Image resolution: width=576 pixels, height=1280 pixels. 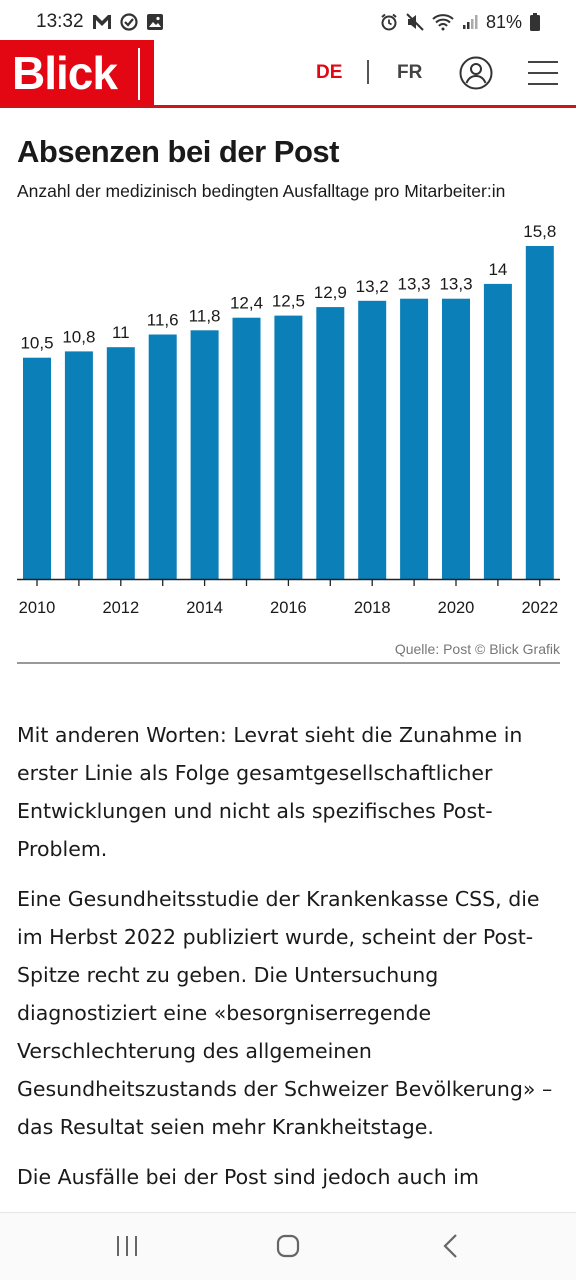 What do you see at coordinates (128, 22) in the screenshot?
I see `check-icon` at bounding box center [128, 22].